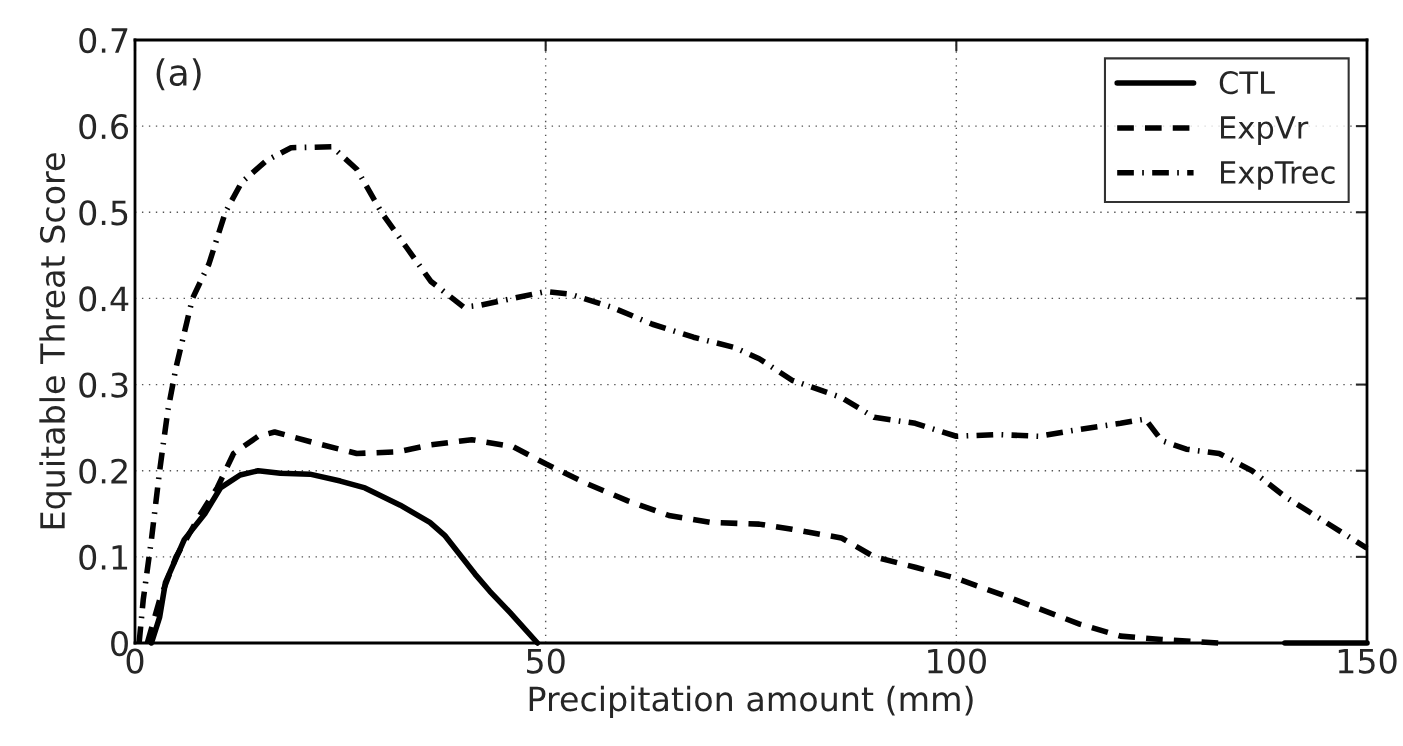 The width and height of the screenshot is (1403, 746). Describe the element at coordinates (1278, 175) in the screenshot. I see `legend-label: ExpTrec` at that location.